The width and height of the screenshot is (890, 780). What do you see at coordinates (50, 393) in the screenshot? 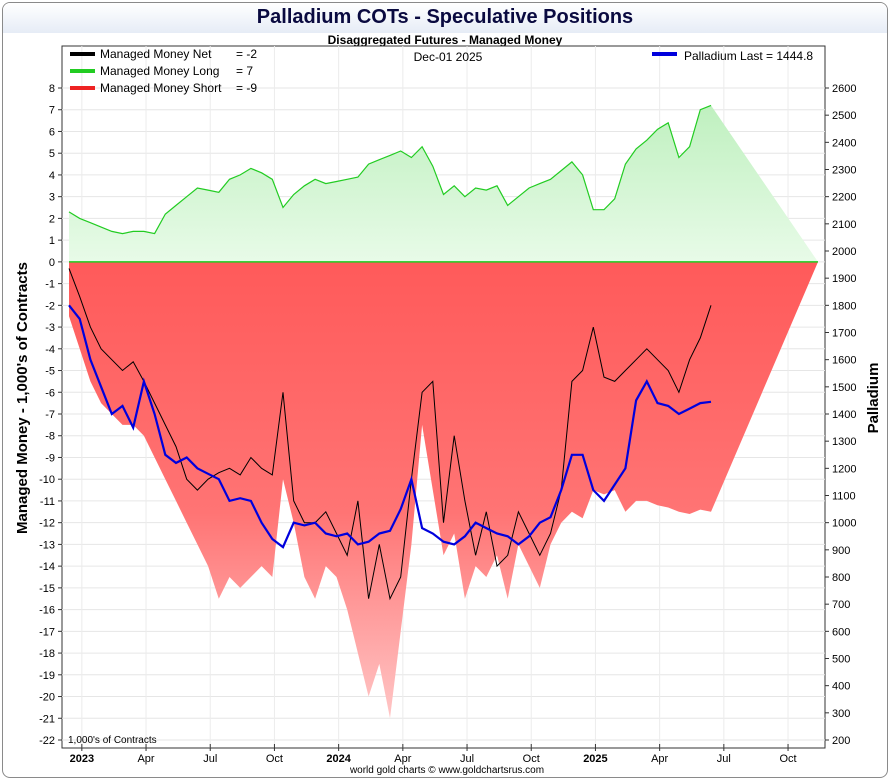
I see `left-tick-label: -6` at bounding box center [50, 393].